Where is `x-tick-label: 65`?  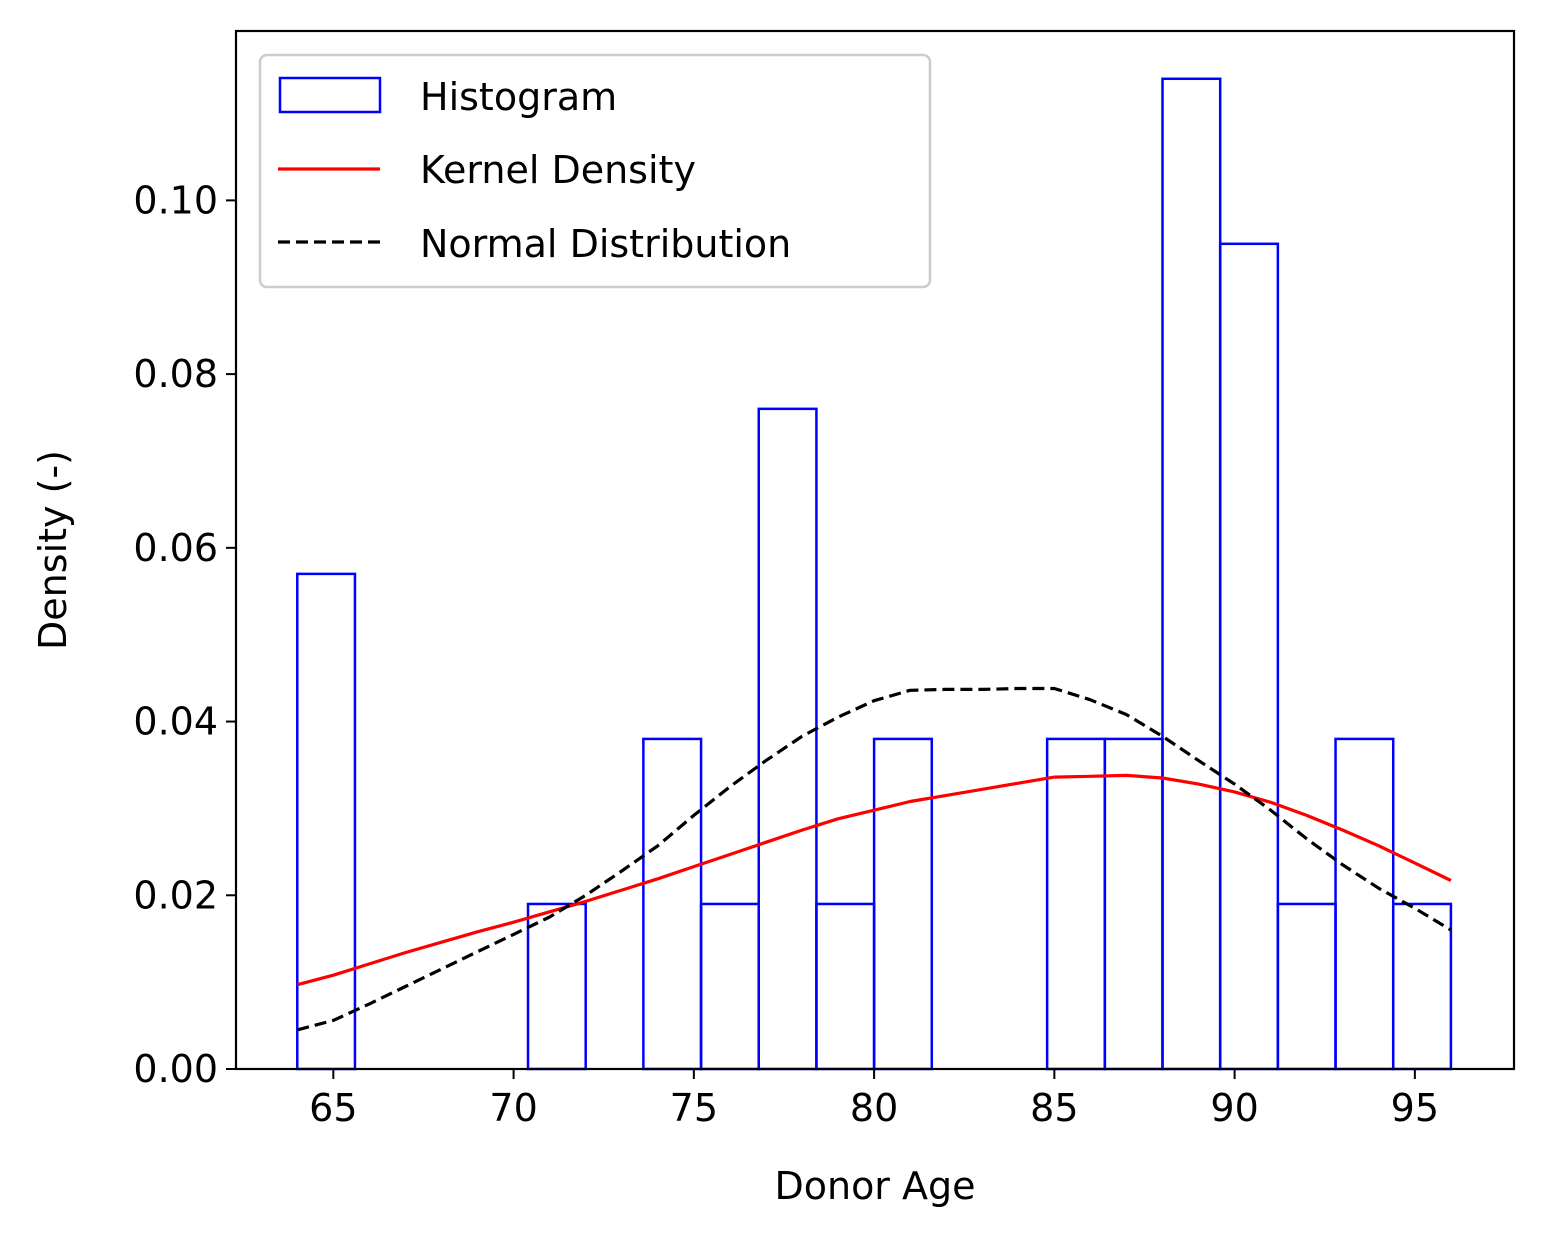
x-tick-label: 65 is located at coordinates (333, 1108).